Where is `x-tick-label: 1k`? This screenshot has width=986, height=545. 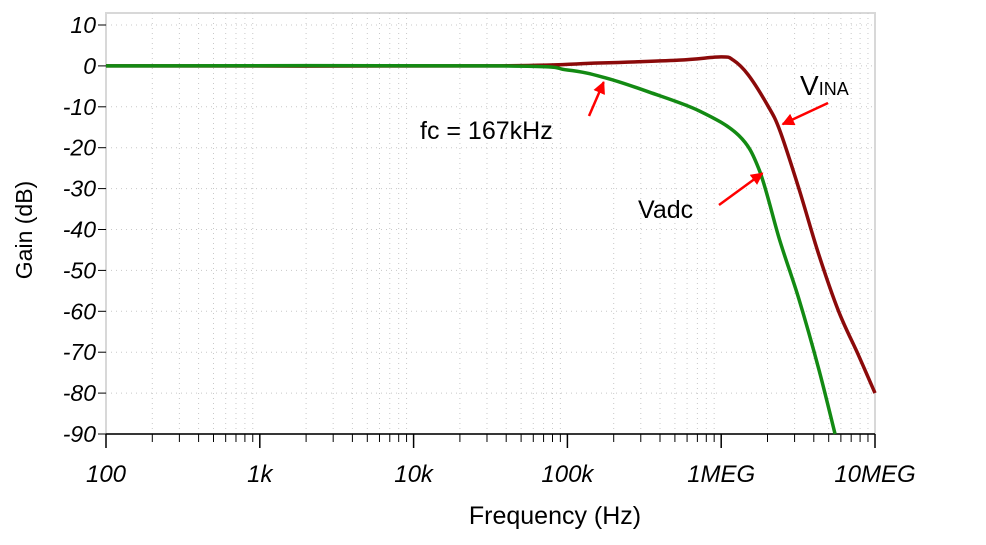 x-tick-label: 1k is located at coordinates (260, 474).